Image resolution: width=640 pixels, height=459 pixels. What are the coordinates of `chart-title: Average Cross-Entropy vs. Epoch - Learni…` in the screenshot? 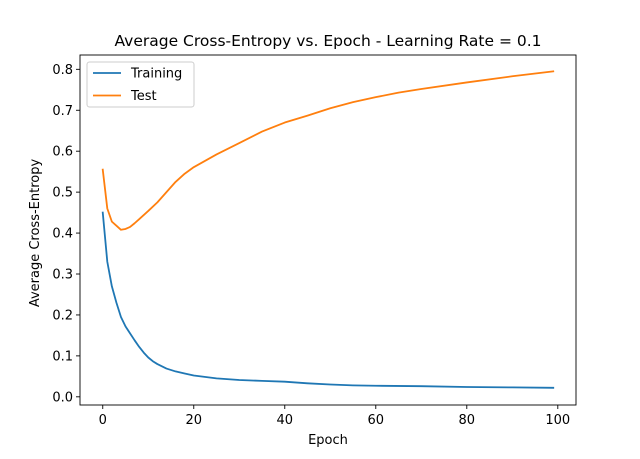 It's located at (327, 41).